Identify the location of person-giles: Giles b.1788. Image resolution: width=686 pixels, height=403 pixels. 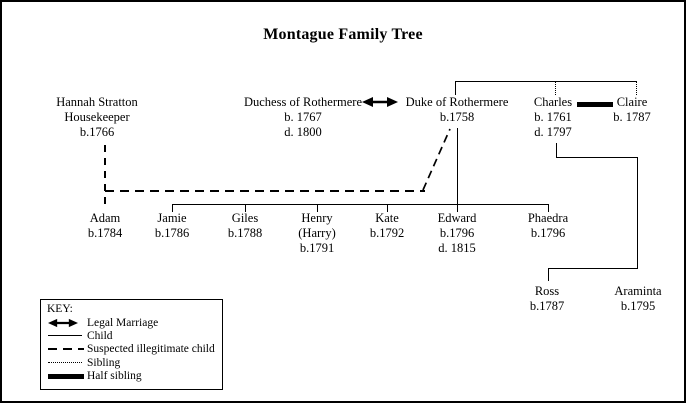
(245, 226).